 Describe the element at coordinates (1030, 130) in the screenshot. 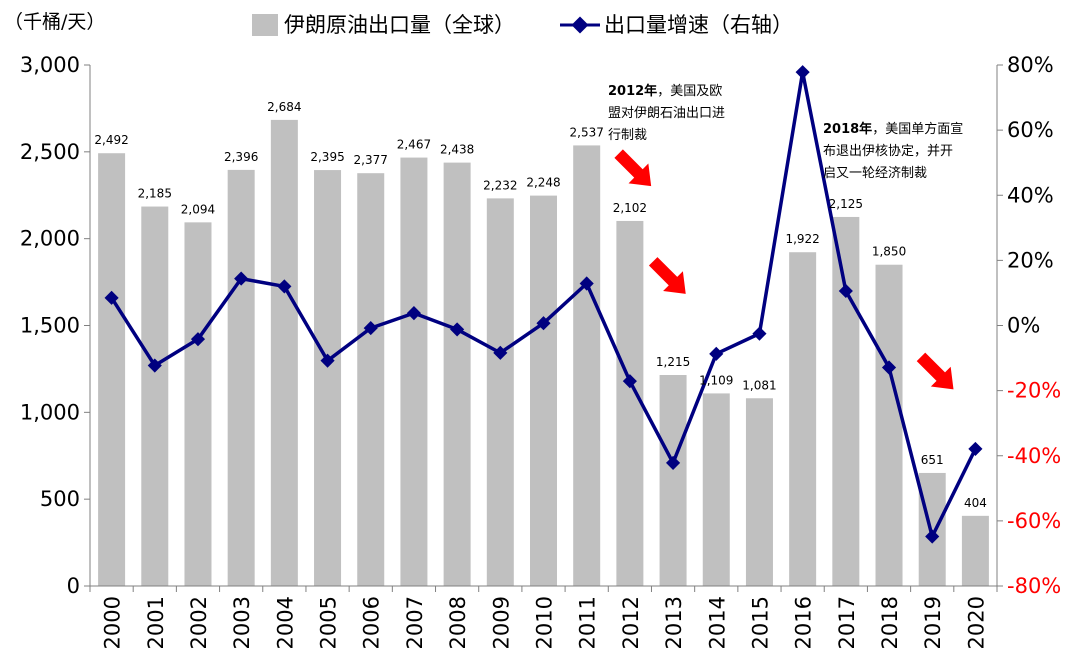

I see `y-right-tick-label: 60%` at that location.